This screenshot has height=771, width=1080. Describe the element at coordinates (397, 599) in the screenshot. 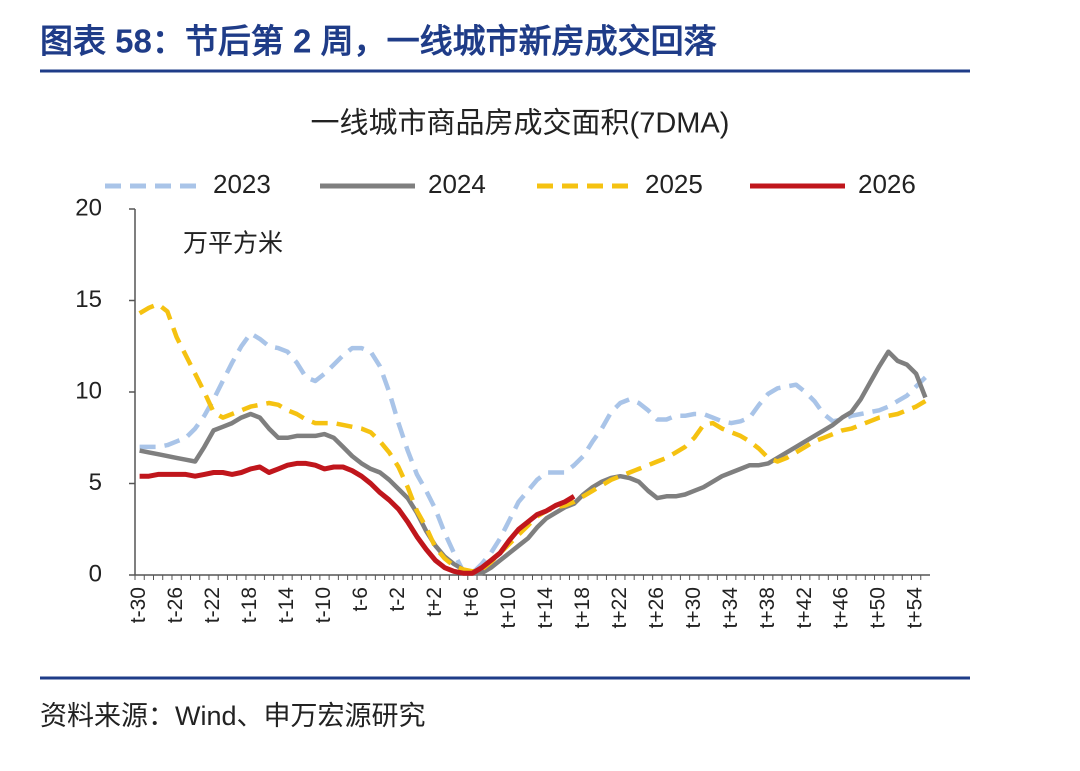

I see `x-tick-label: t-2` at that location.